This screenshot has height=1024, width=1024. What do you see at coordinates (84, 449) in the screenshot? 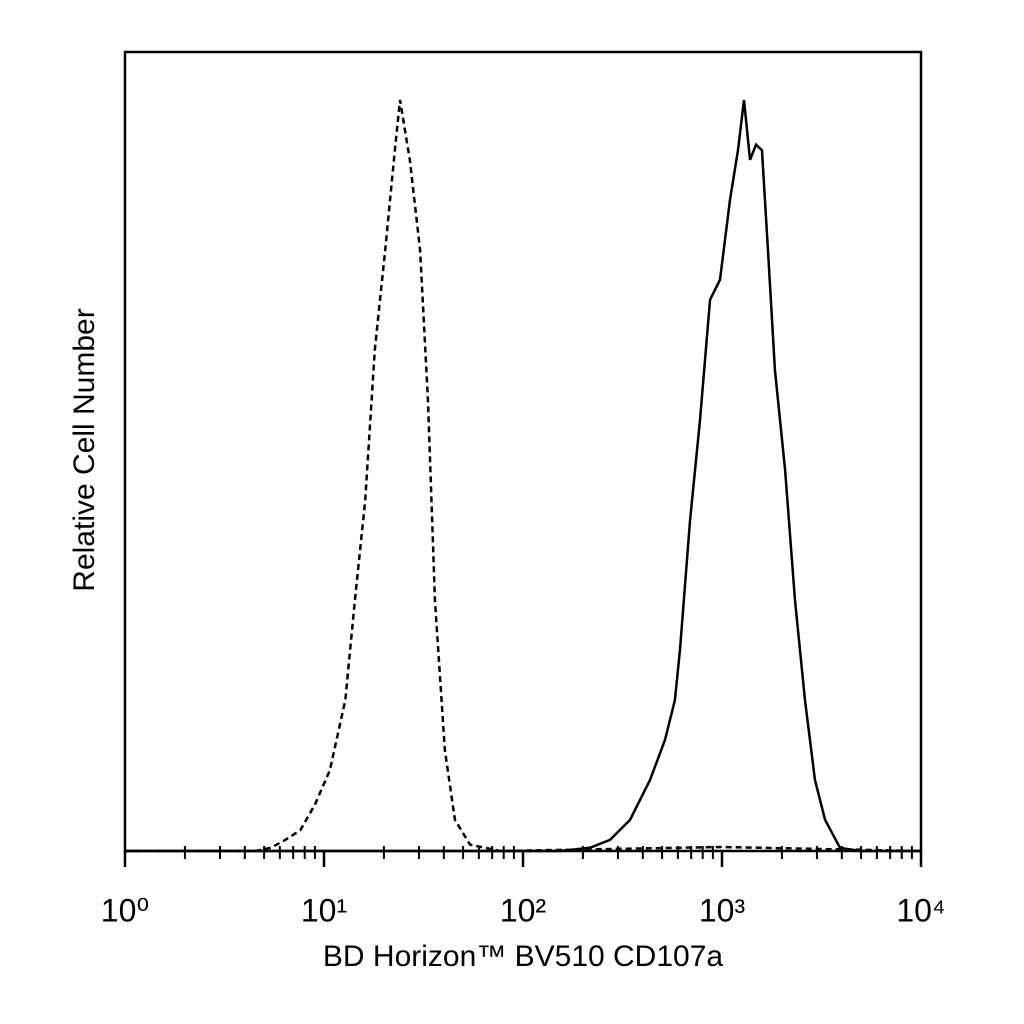
I see `y-axis-label: Relative Cell Number` at bounding box center [84, 449].